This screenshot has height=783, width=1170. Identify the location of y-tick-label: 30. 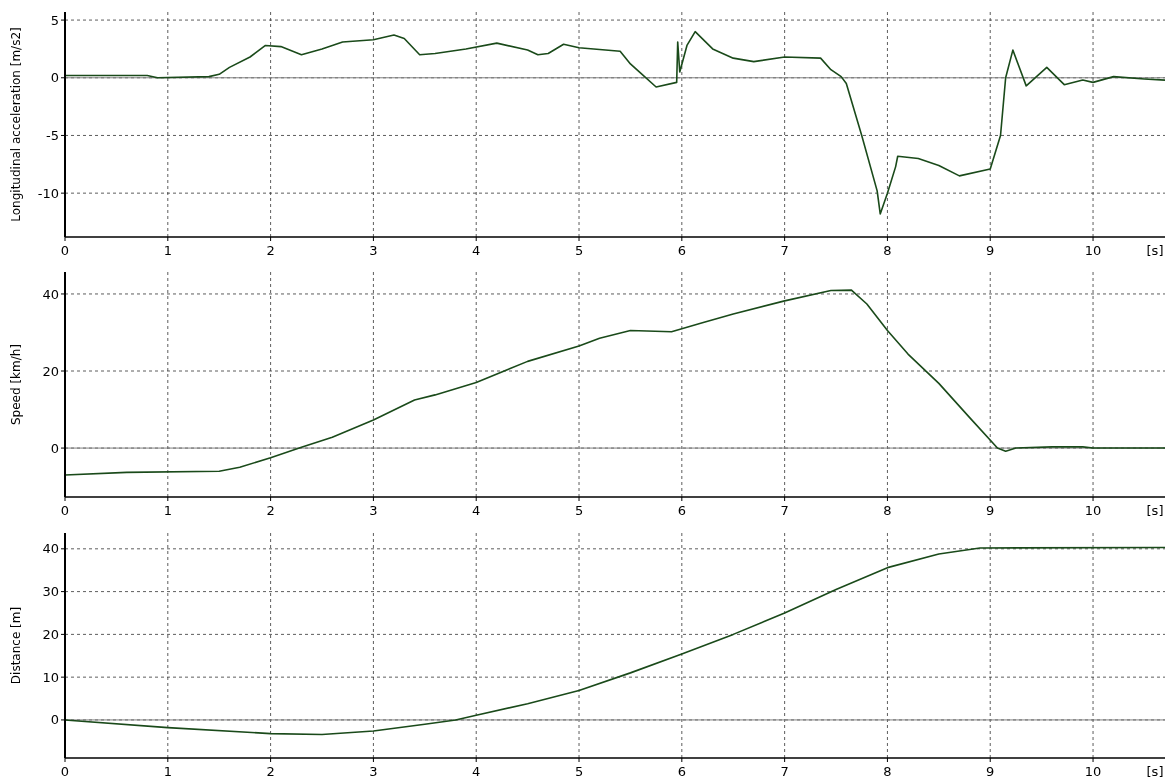
(50, 592).